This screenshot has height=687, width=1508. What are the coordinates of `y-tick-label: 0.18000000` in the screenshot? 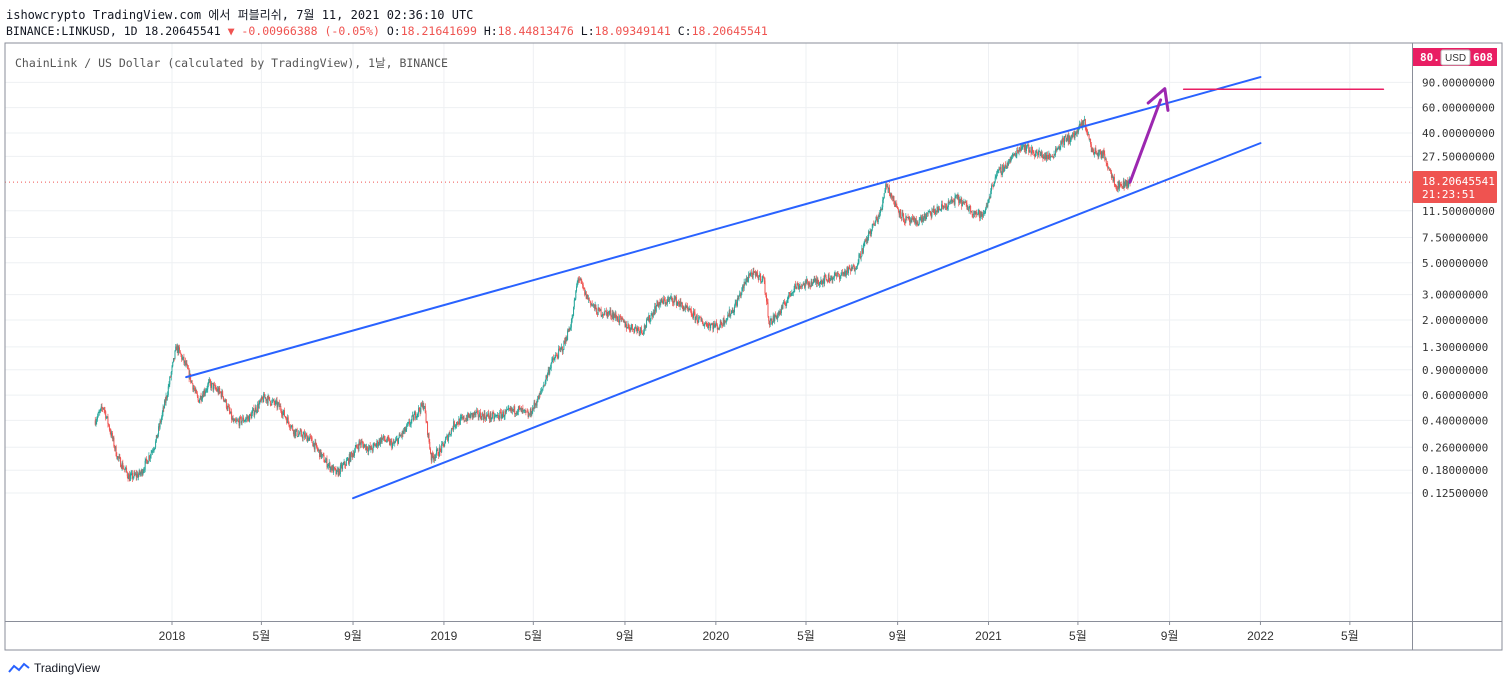 It's located at (1455, 470).